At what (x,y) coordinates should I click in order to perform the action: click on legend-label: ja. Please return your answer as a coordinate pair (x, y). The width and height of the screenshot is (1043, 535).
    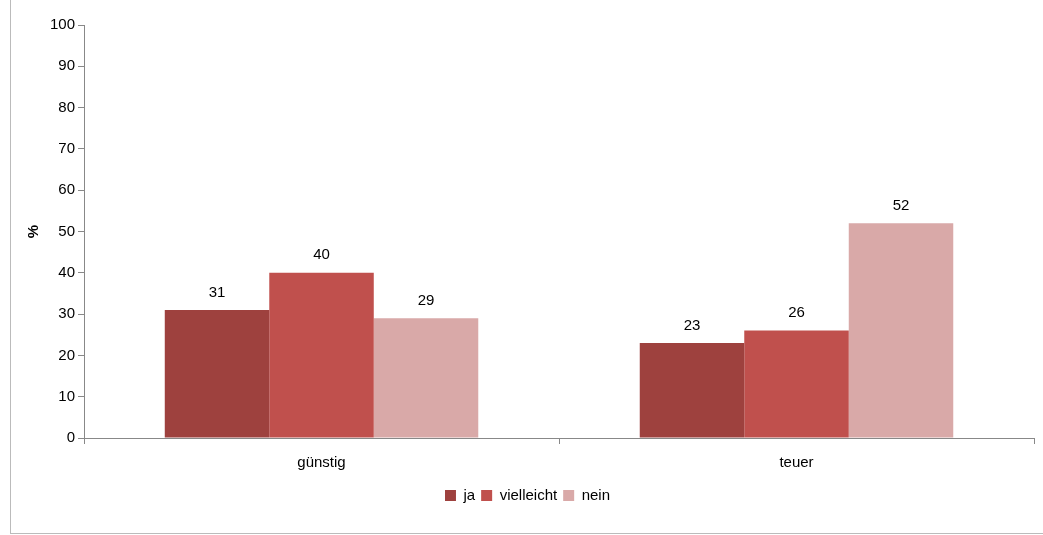
    Looking at the image, I should click on (469, 494).